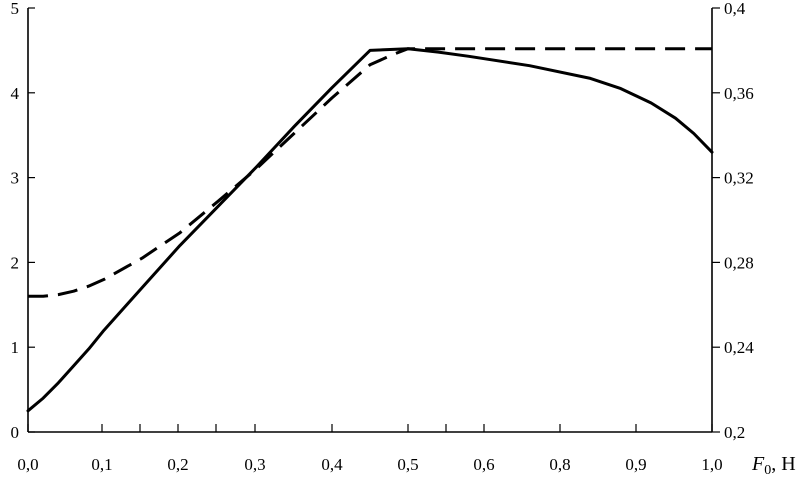 The height and width of the screenshot is (477, 805). Describe the element at coordinates (783, 464) in the screenshot. I see `x-axis-title-unit: , Н` at that location.